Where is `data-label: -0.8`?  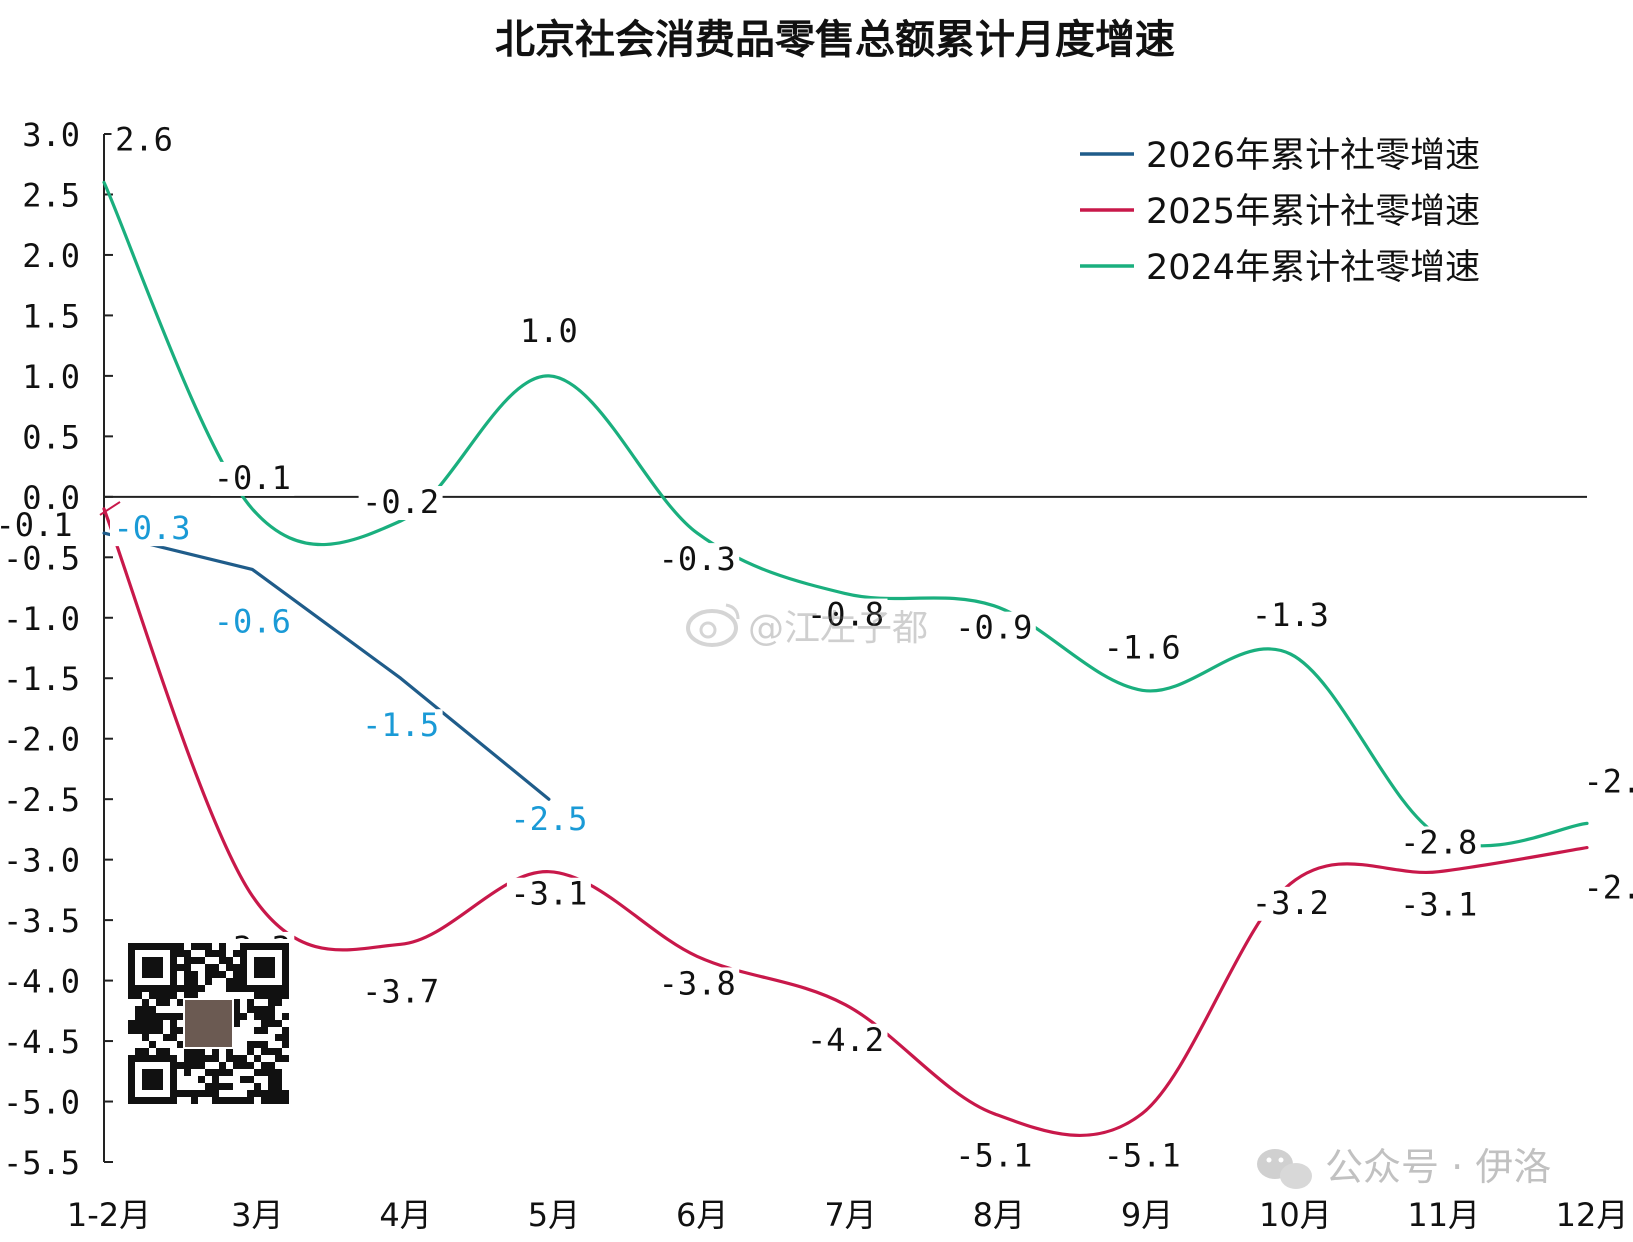 data-label: -0.8 is located at coordinates (845, 615).